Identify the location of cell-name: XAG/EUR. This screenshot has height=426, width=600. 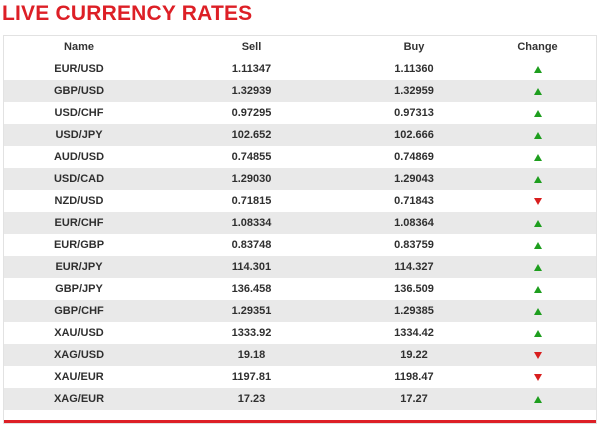
(79, 399).